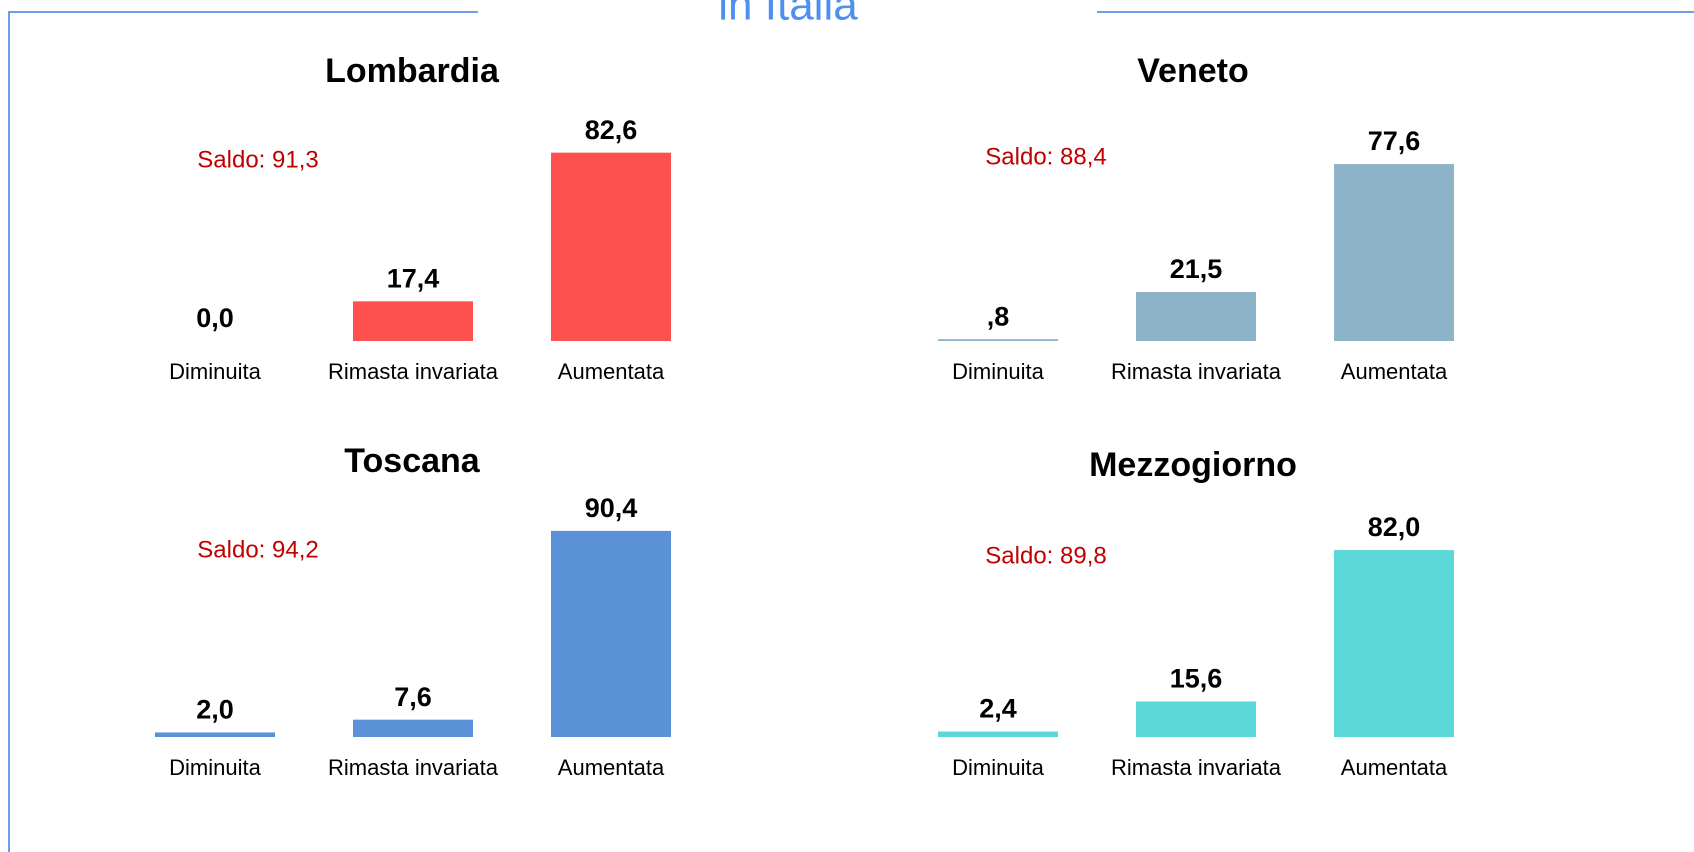 The width and height of the screenshot is (1694, 852). Describe the element at coordinates (1192, 71) in the screenshot. I see `chart-title: Veneto` at that location.